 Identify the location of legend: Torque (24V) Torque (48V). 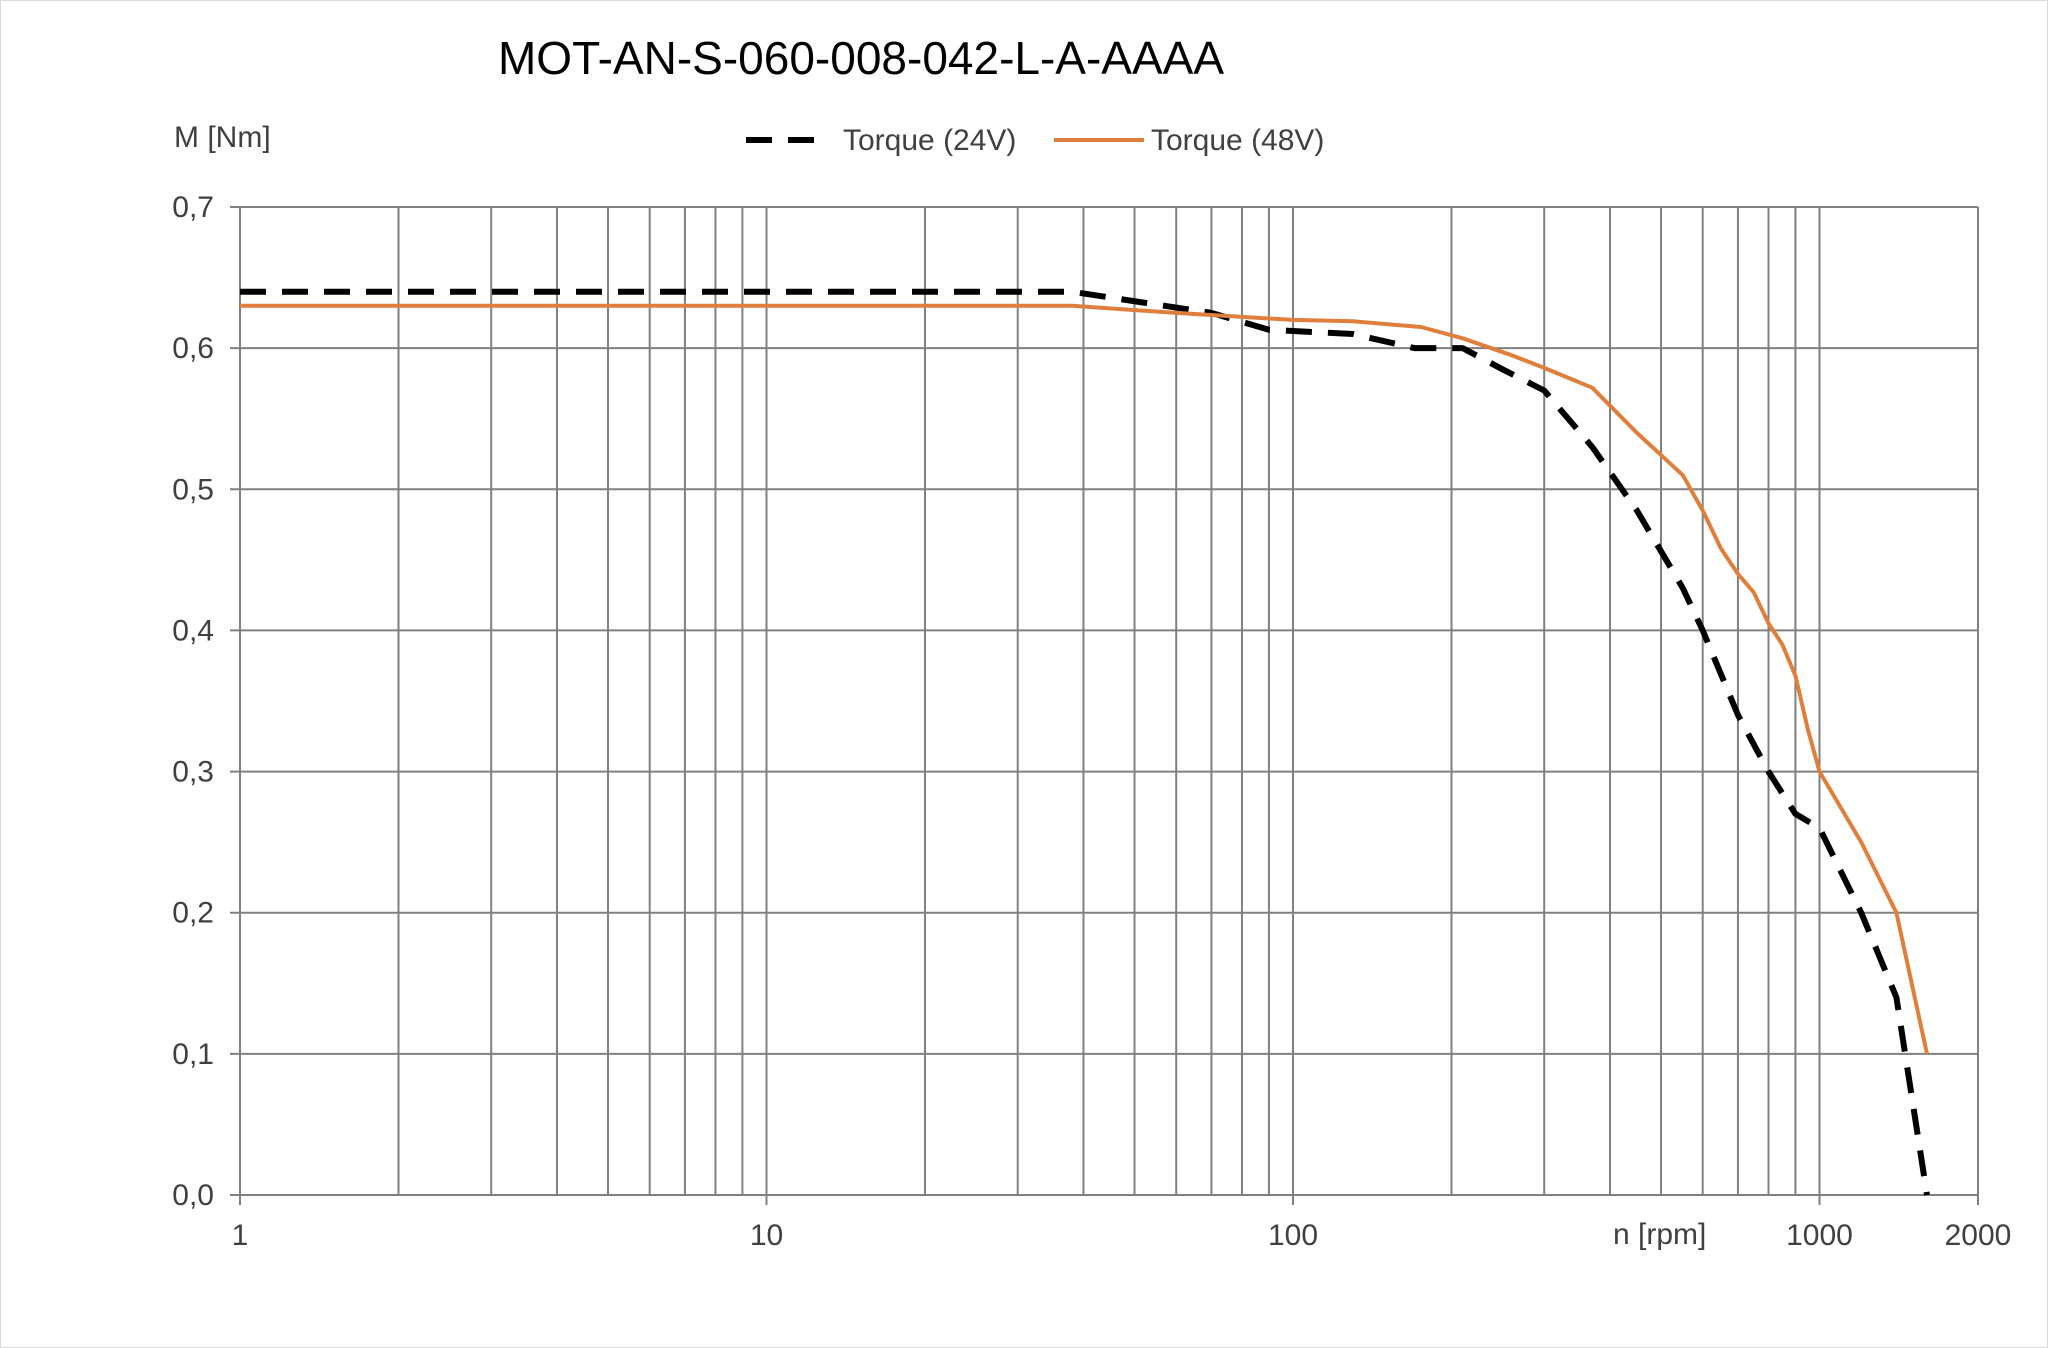
(1035, 140).